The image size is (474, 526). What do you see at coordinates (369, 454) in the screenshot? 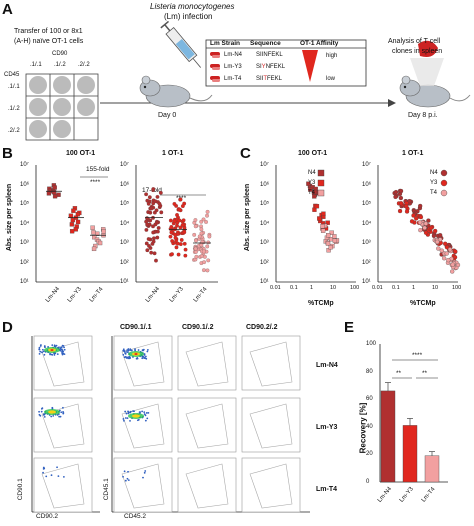
I see `panel-e-ytick: 20` at bounding box center [369, 454].